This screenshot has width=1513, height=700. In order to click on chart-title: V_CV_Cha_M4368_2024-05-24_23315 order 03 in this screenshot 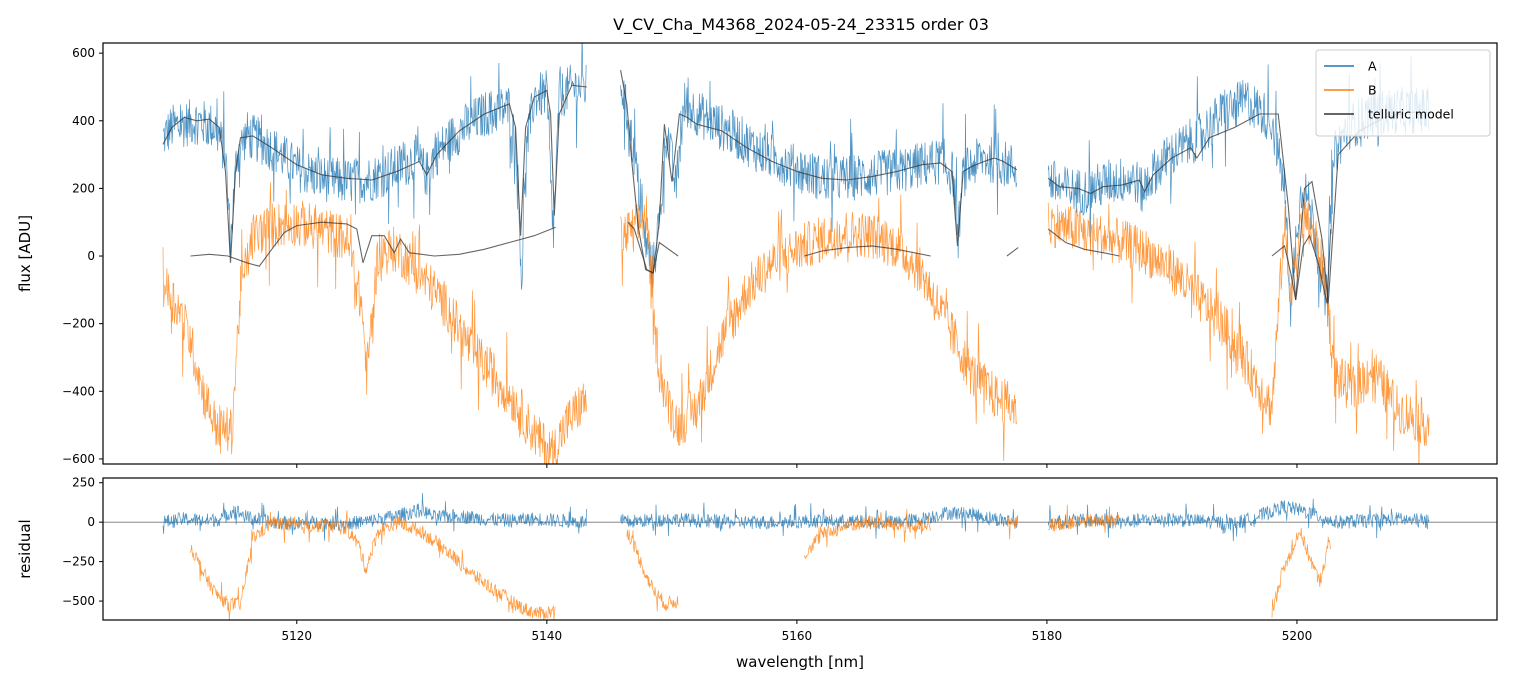, I will do `click(801, 25)`.